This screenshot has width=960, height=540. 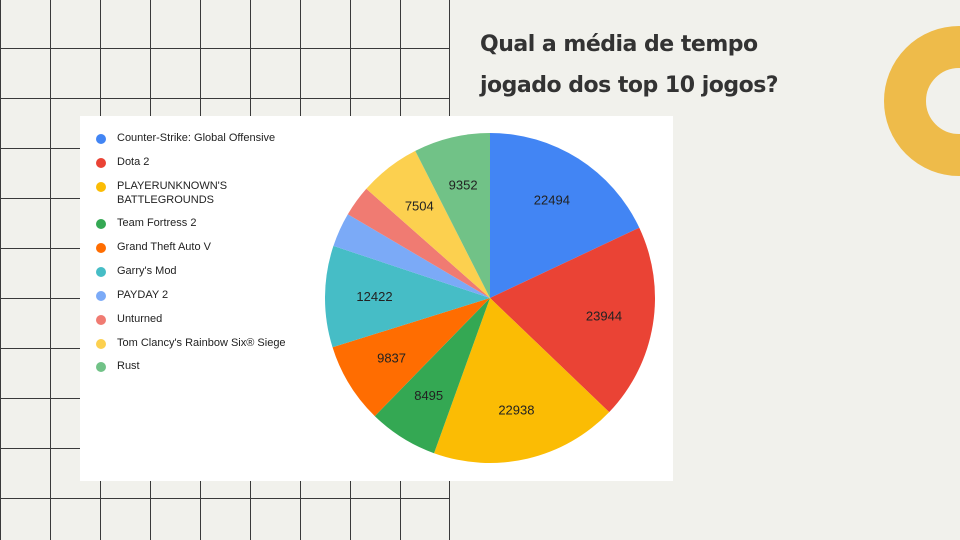 I want to click on legend-label: Dota 2, so click(x=133, y=162).